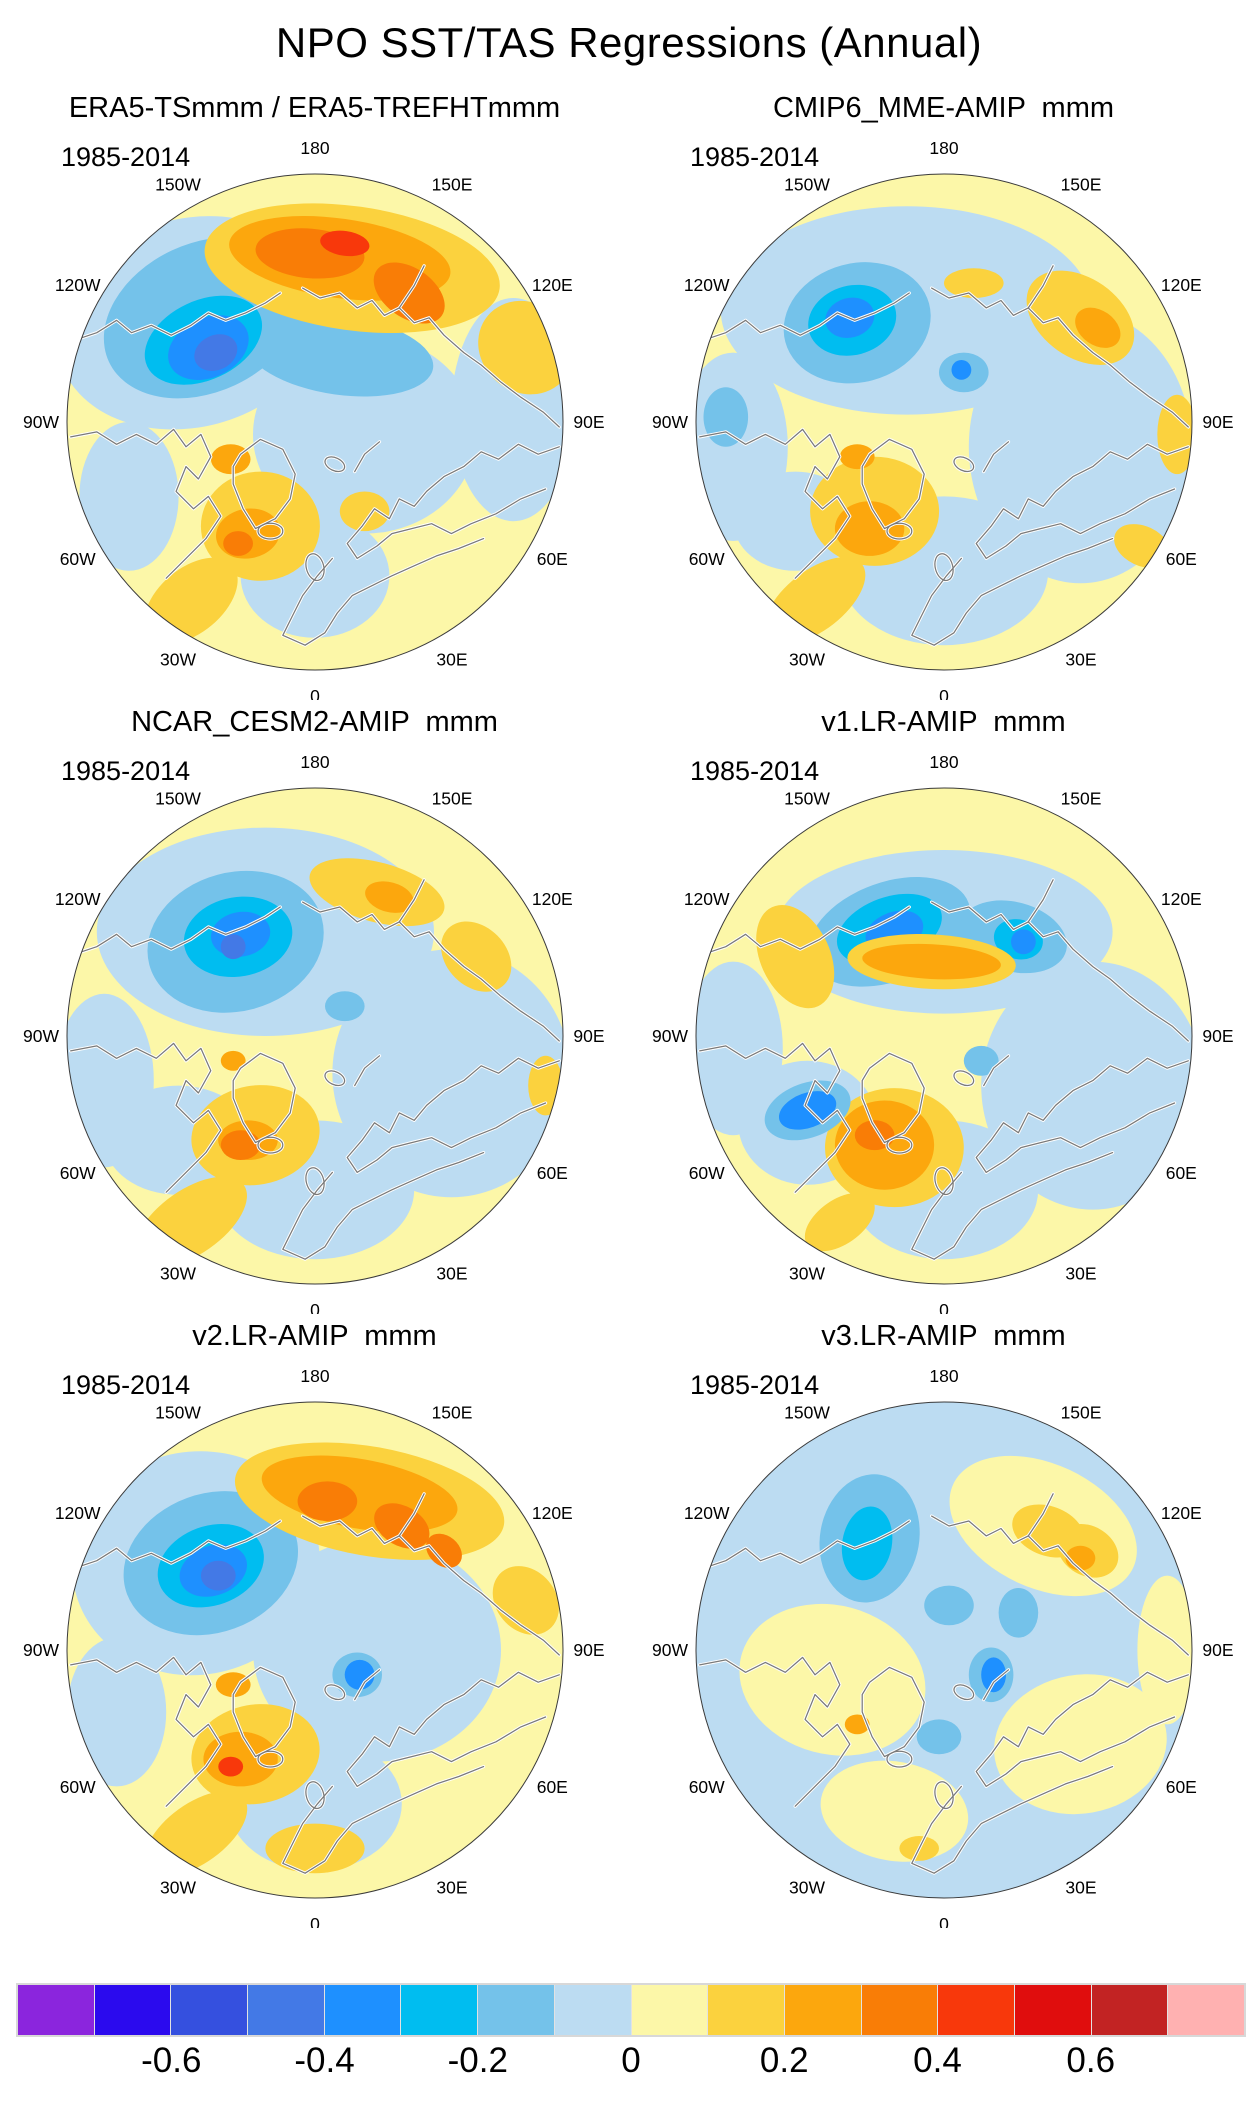  I want to click on lon-label: 150W, so click(807, 1413).